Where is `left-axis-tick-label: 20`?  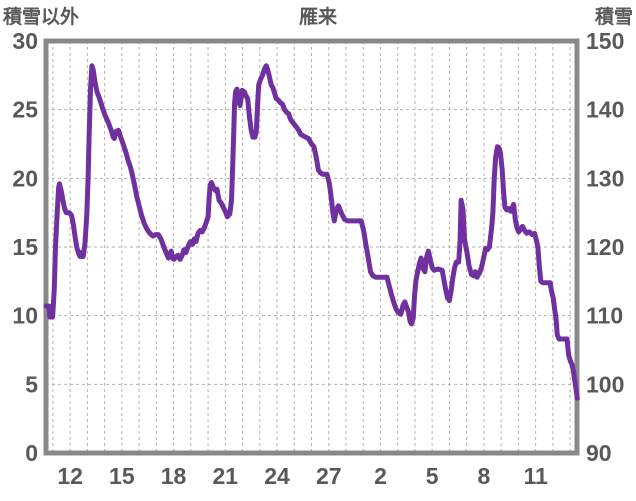
left-axis-tick-label: 20 is located at coordinates (25, 178).